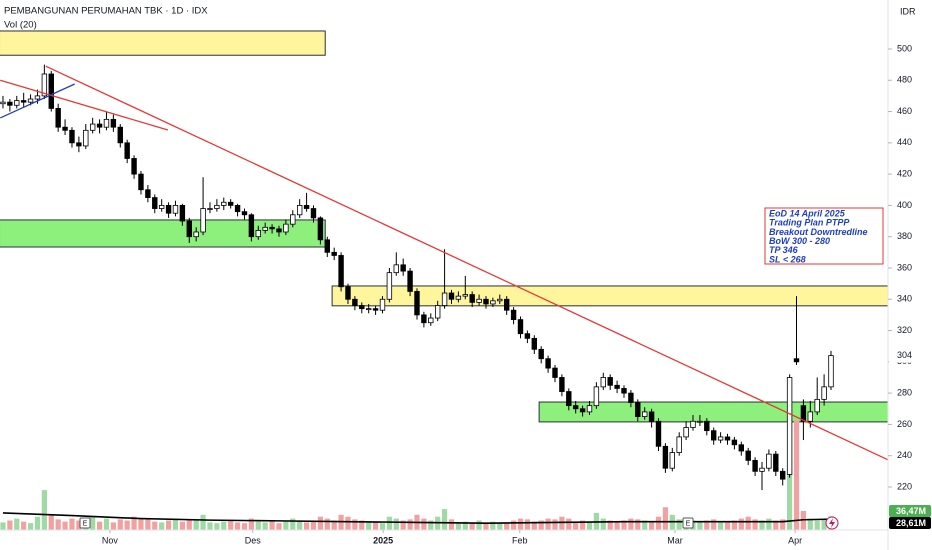  What do you see at coordinates (904, 355) in the screenshot?
I see `last-price-label: 304` at bounding box center [904, 355].